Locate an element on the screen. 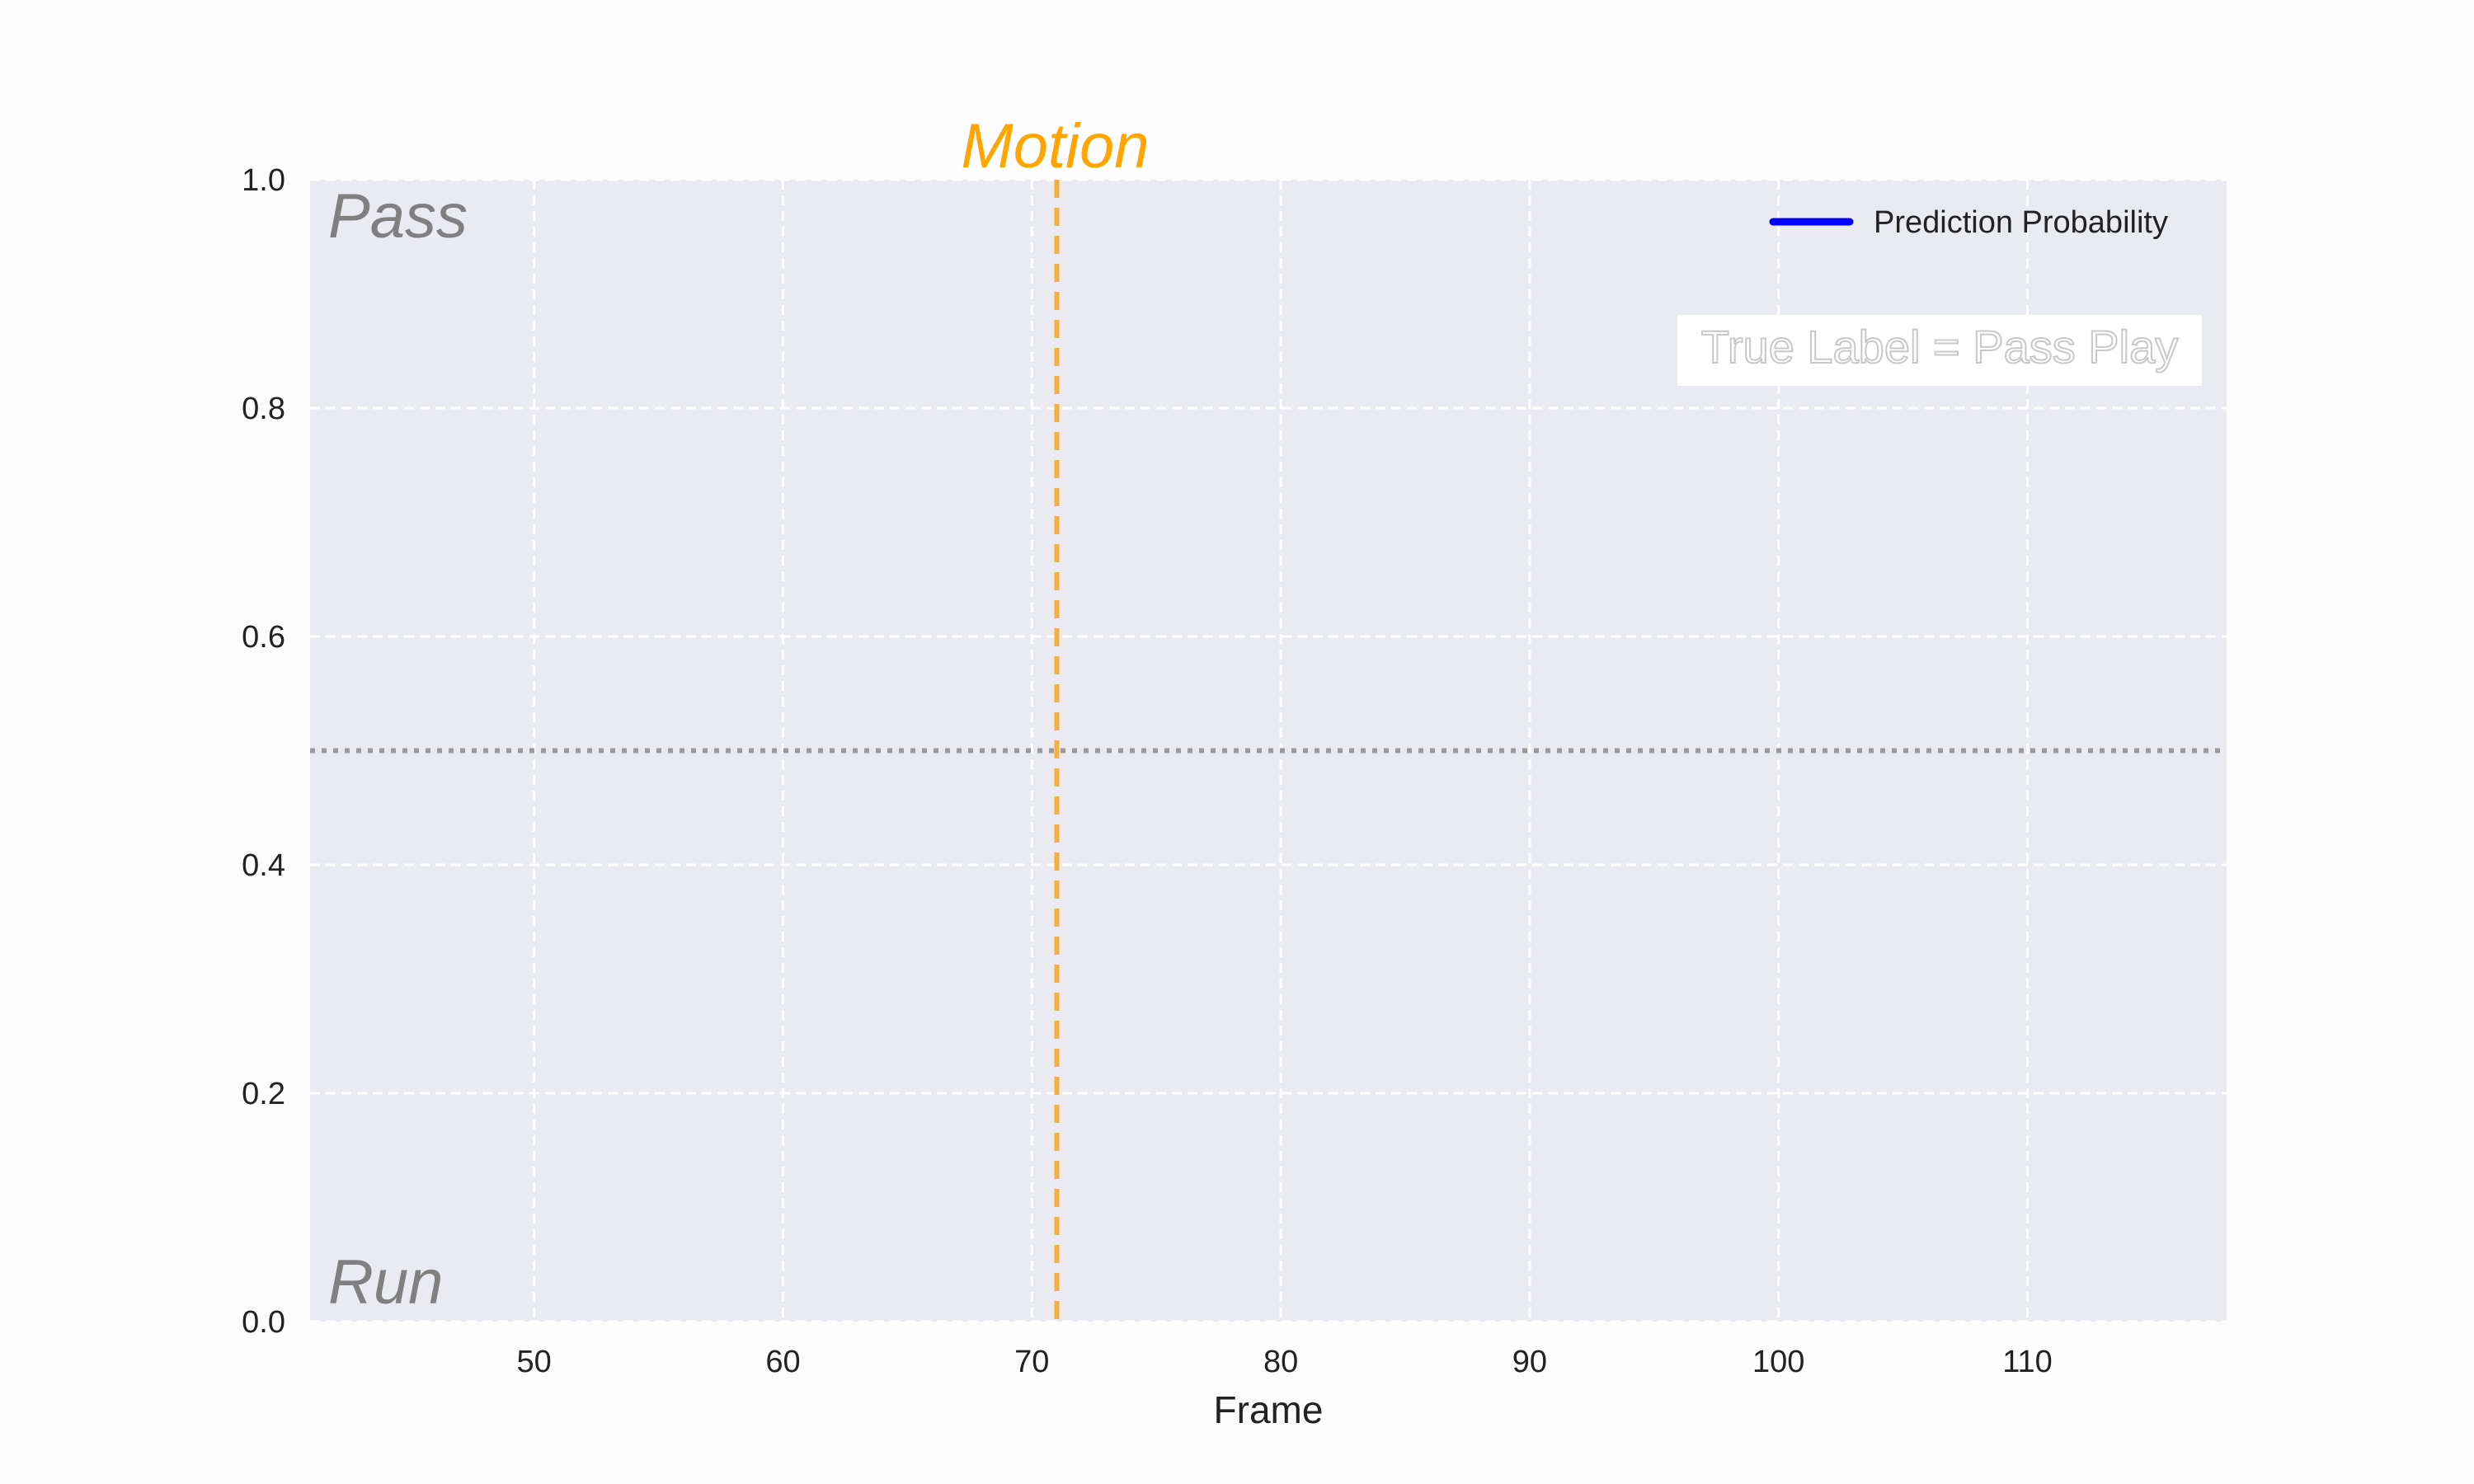 This screenshot has height=1484, width=2474. x-tick-labels: 50 60 70 80 90 100 110 is located at coordinates (1284, 1362).